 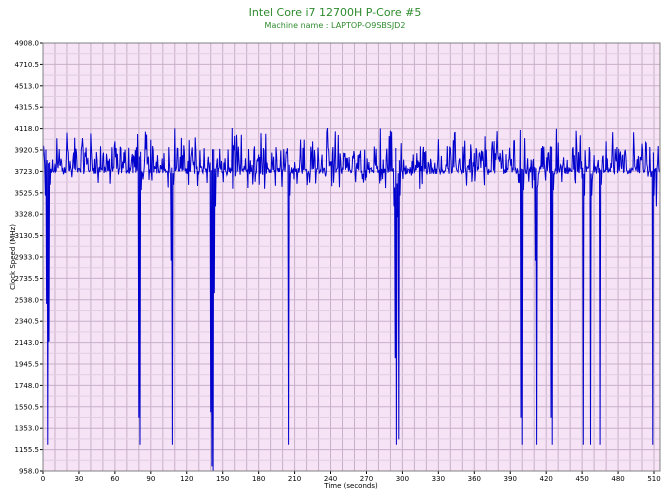 What do you see at coordinates (258, 479) in the screenshot?
I see `x-tick-label: 180` at bounding box center [258, 479].